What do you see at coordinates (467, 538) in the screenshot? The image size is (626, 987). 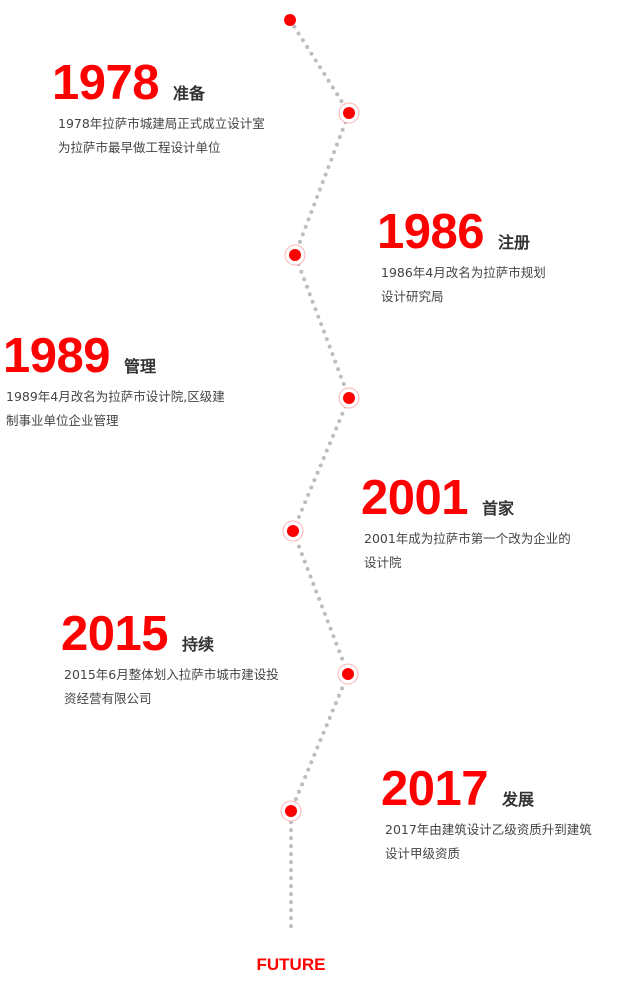 I see `desc-line: 2001年成为拉萨市第一个改为企业的` at bounding box center [467, 538].